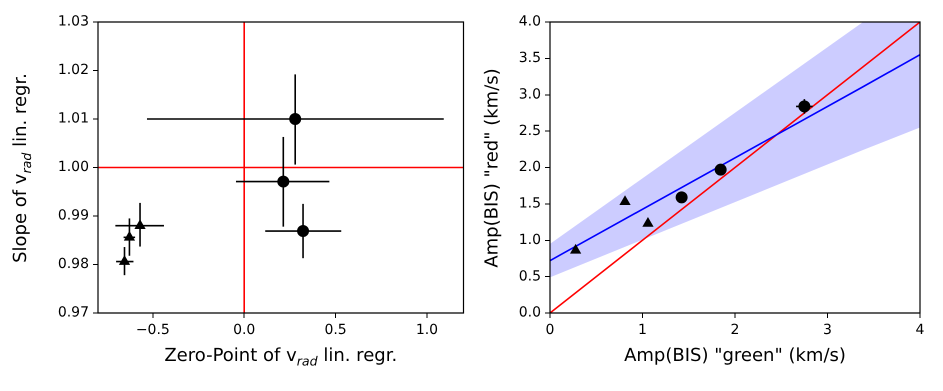 This screenshot has width=943, height=391. I want to click on y-tick-label: 2.0, so click(529, 167).